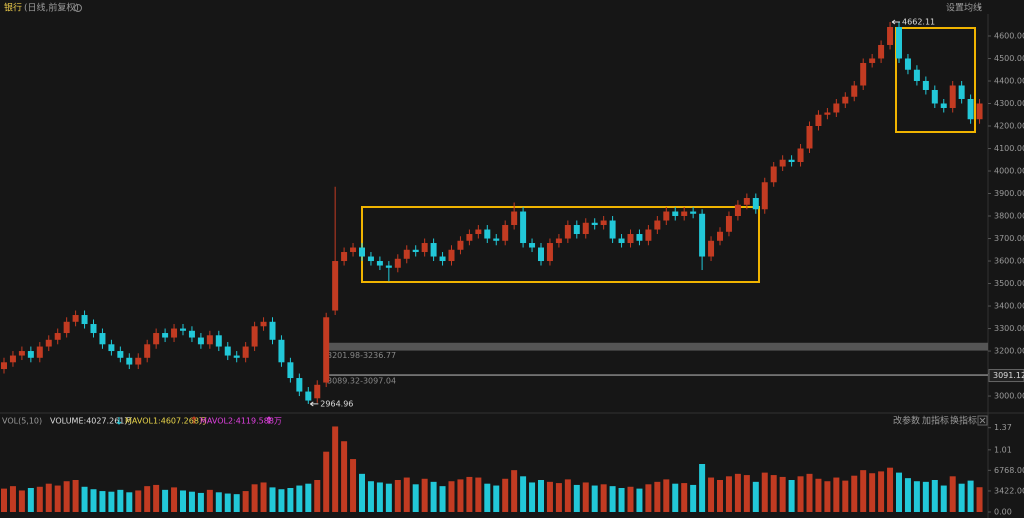 The height and width of the screenshot is (518, 1024). I want to click on button: 加指标, so click(935, 421).